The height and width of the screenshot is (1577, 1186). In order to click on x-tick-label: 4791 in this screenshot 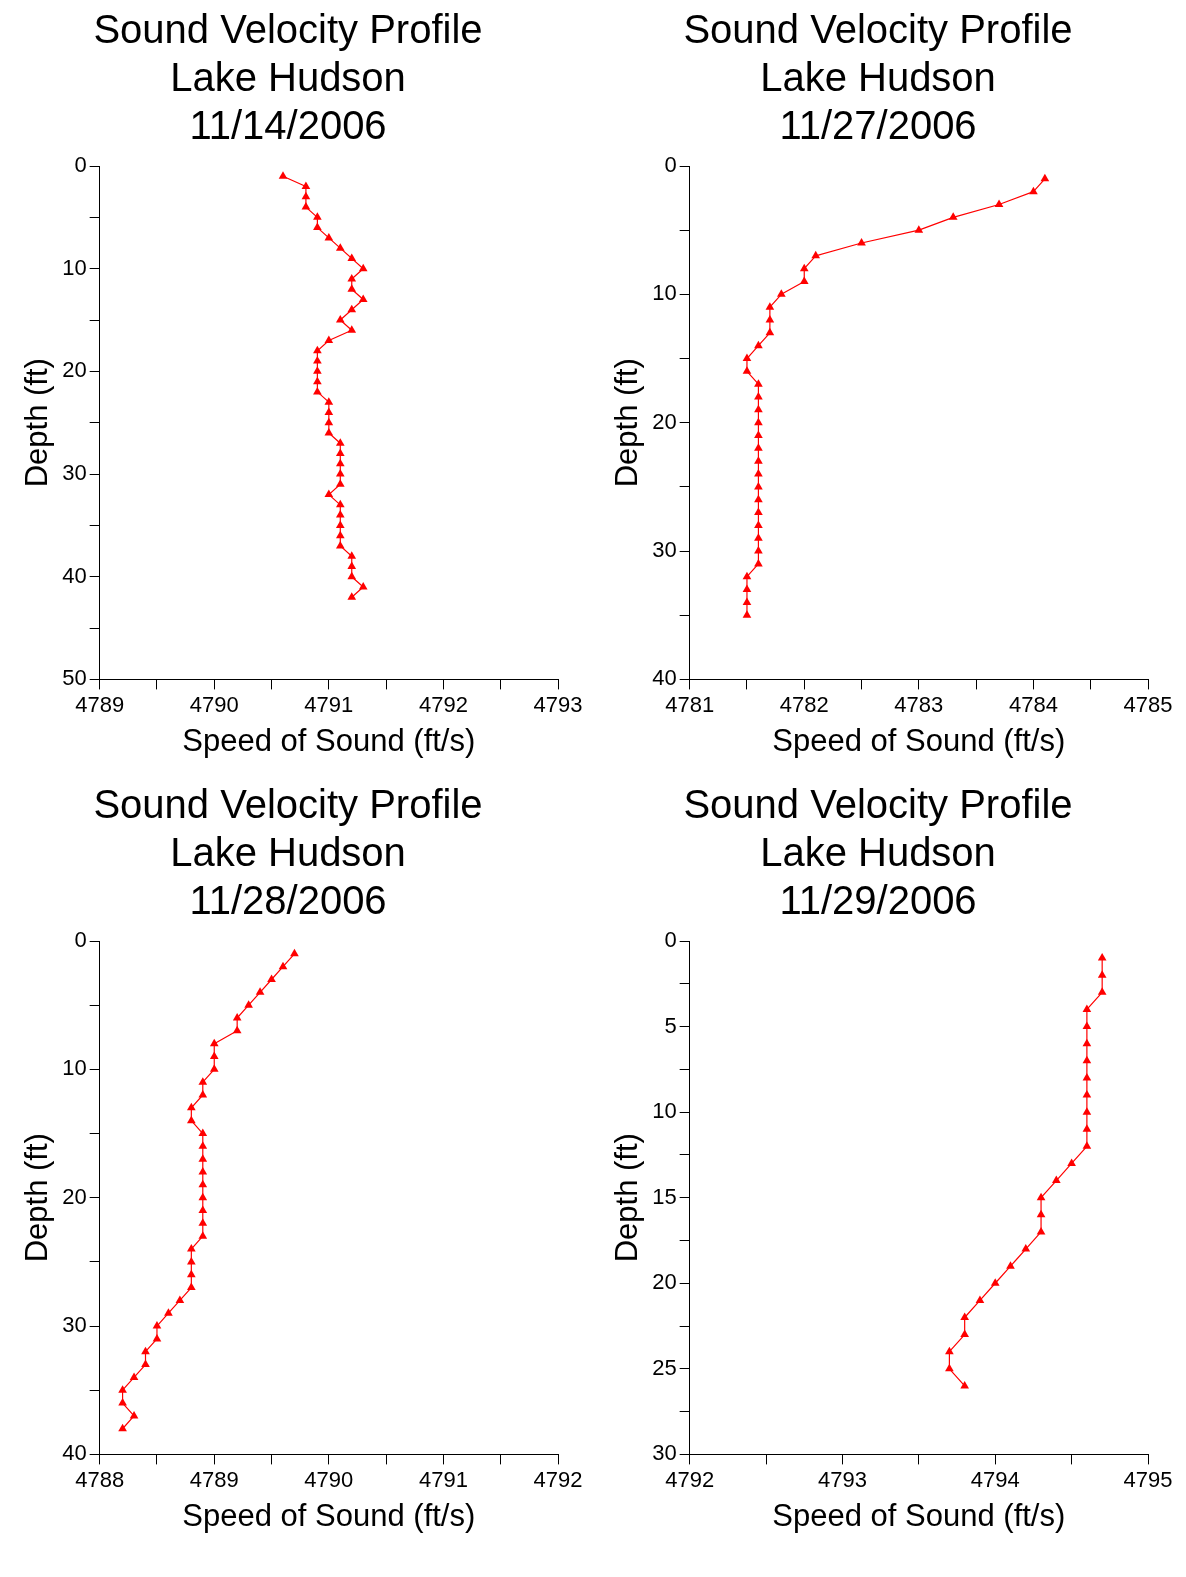, I will do `click(443, 1479)`.